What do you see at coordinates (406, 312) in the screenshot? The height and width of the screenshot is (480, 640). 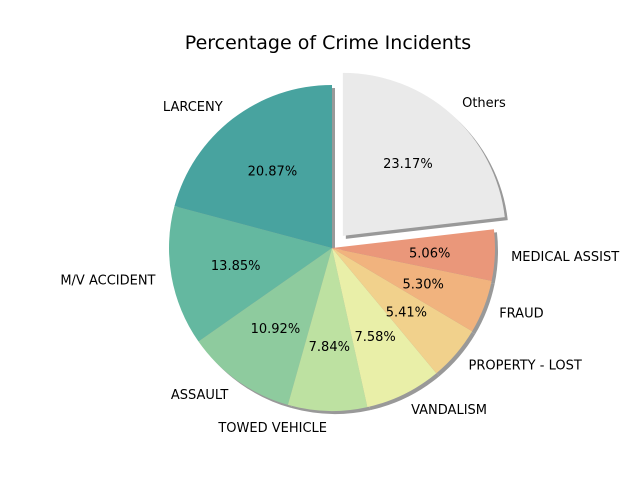 I see `pct-label-property-lost: 5.41%` at bounding box center [406, 312].